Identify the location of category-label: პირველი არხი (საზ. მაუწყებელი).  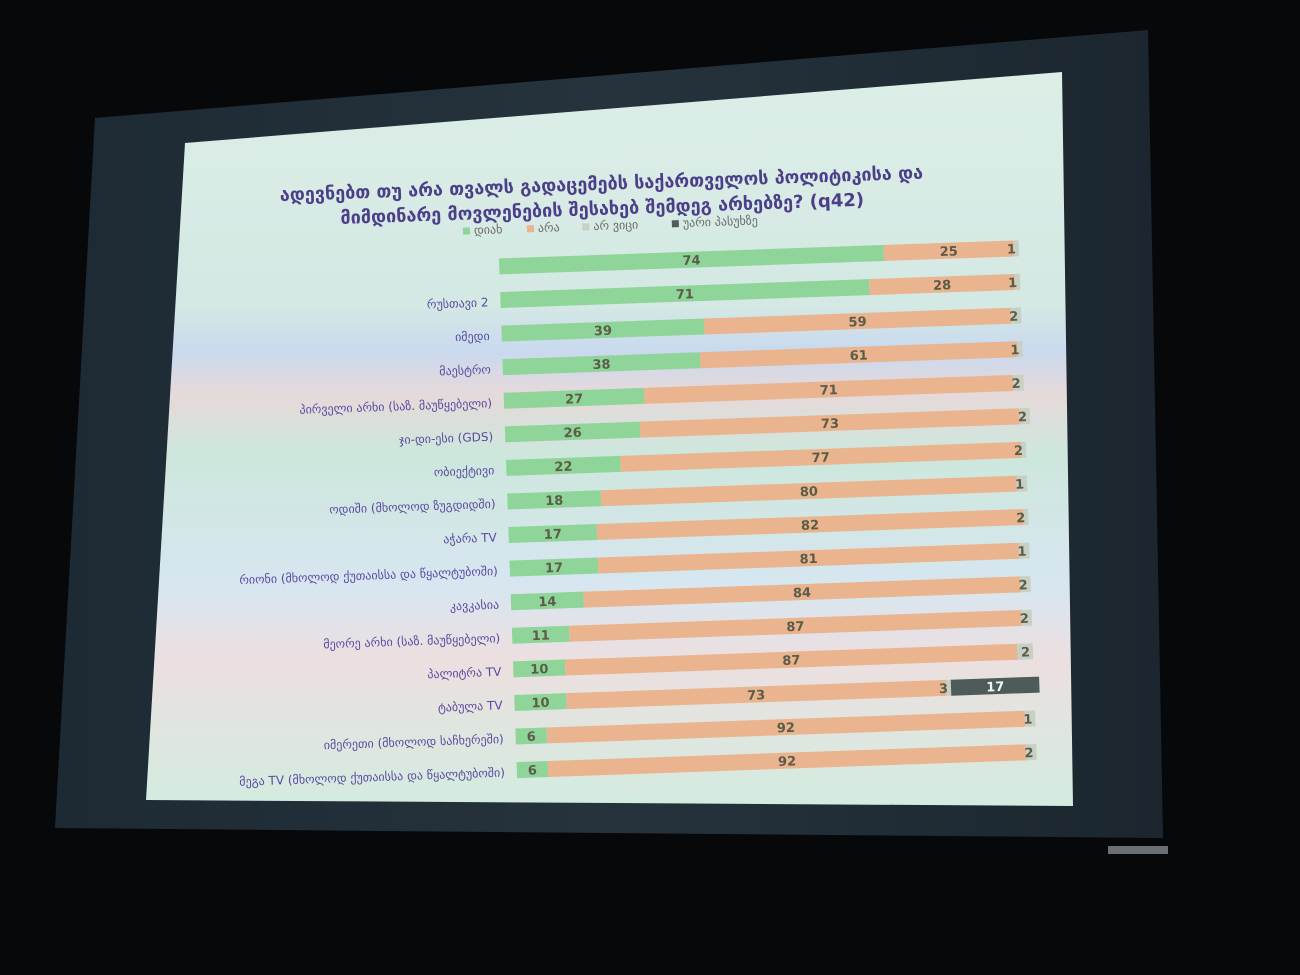
(395, 406).